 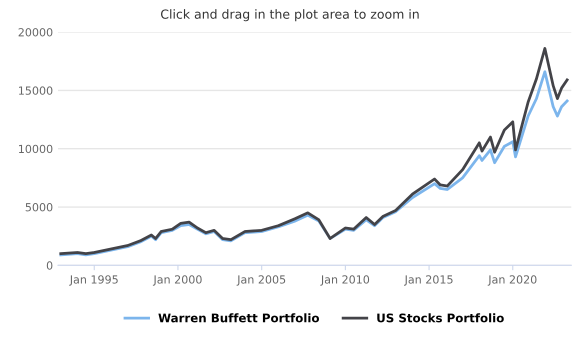 I want to click on legend-label: US Stocks Portfolio, so click(x=440, y=317).